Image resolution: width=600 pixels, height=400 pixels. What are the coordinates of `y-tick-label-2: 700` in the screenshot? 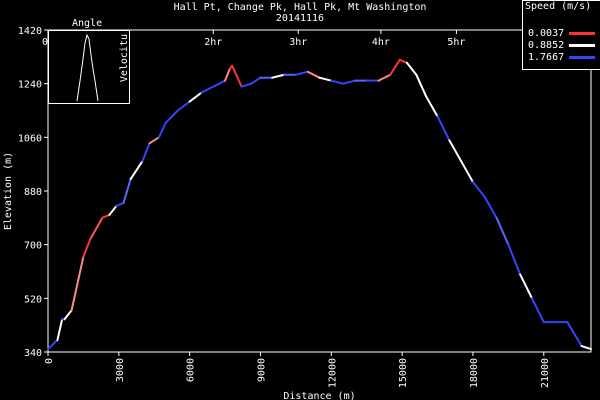 It's located at (33, 246).